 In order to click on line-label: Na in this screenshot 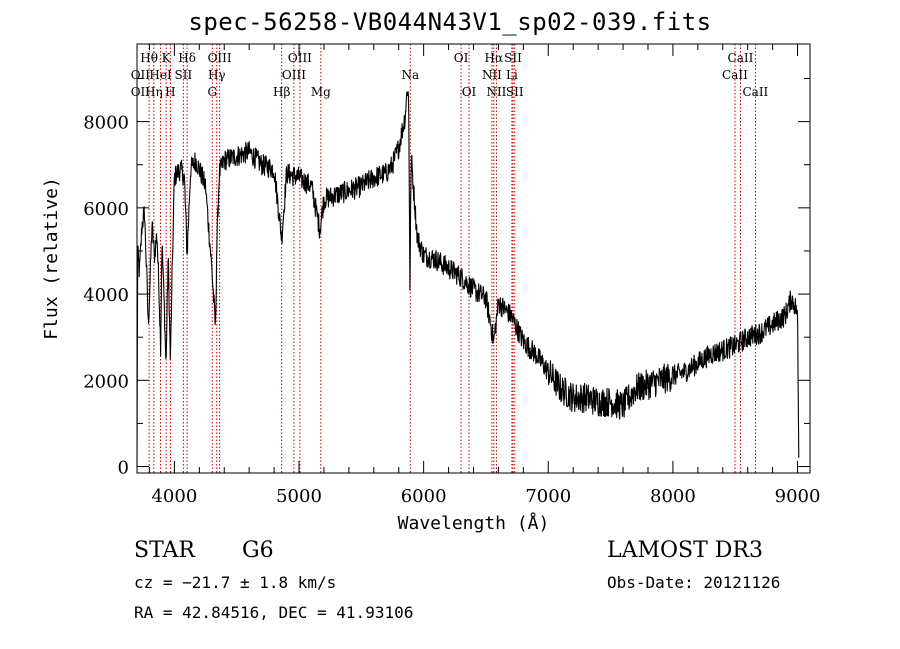, I will do `click(410, 75)`.